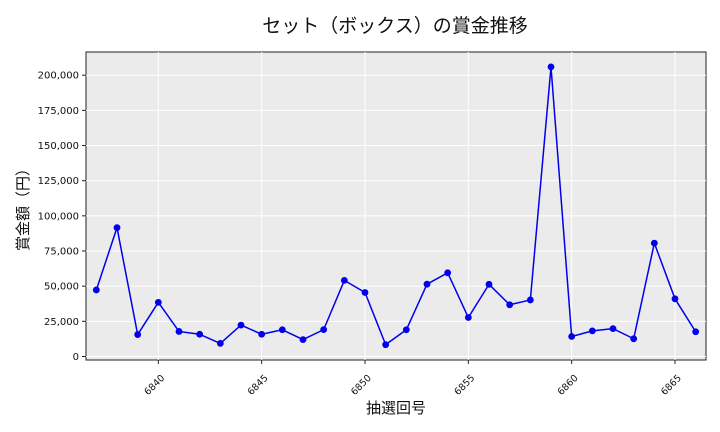 This screenshot has height=432, width=720. I want to click on chart-title: セット（ボックス）の賞金推移, so click(394, 26).